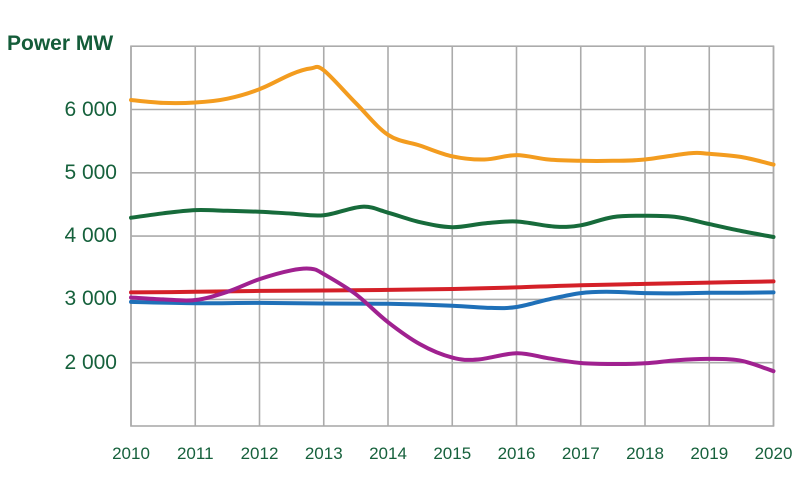 The width and height of the screenshot is (800, 500). What do you see at coordinates (388, 453) in the screenshot?
I see `x-tick-label: 2014` at bounding box center [388, 453].